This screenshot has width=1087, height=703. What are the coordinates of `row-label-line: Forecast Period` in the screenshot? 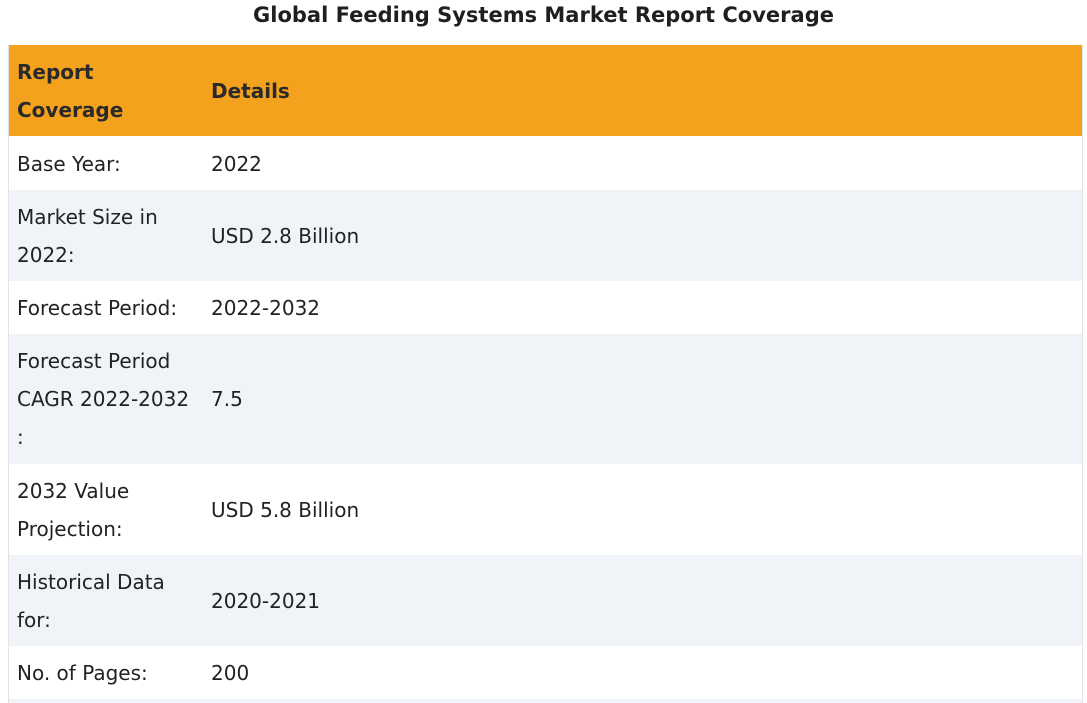 It's located at (94, 361).